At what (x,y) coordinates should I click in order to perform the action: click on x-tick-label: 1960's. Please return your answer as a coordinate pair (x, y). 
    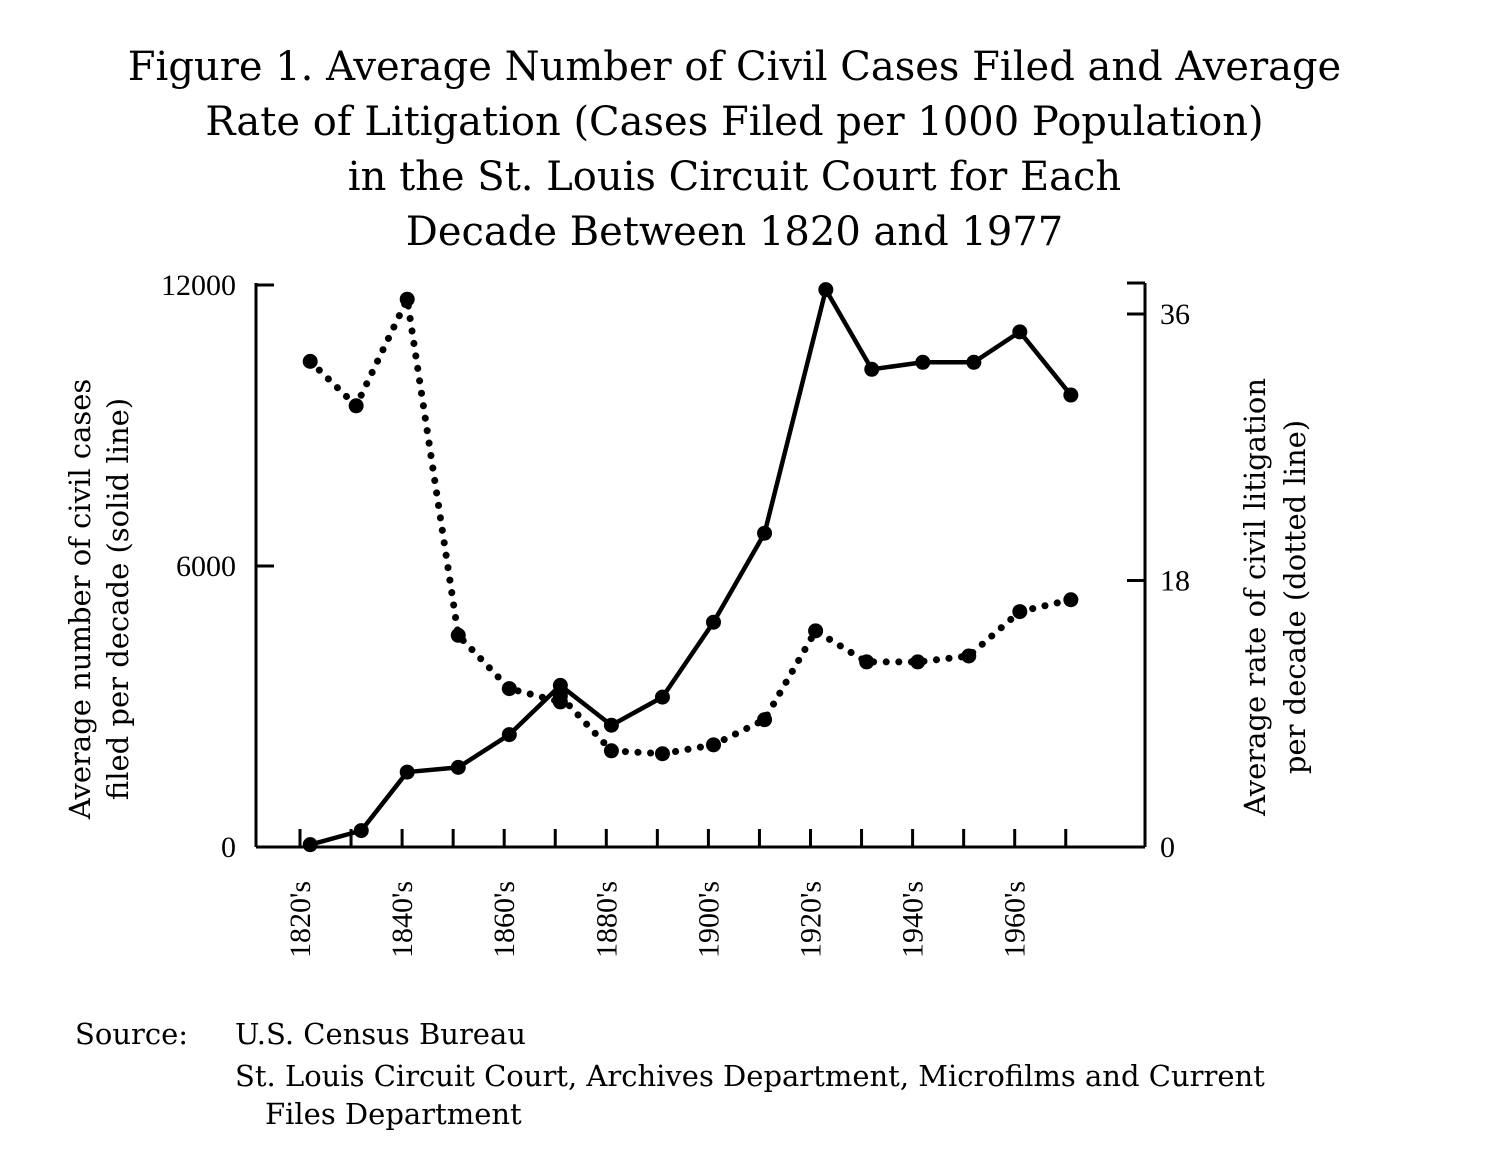
    Looking at the image, I should click on (1015, 919).